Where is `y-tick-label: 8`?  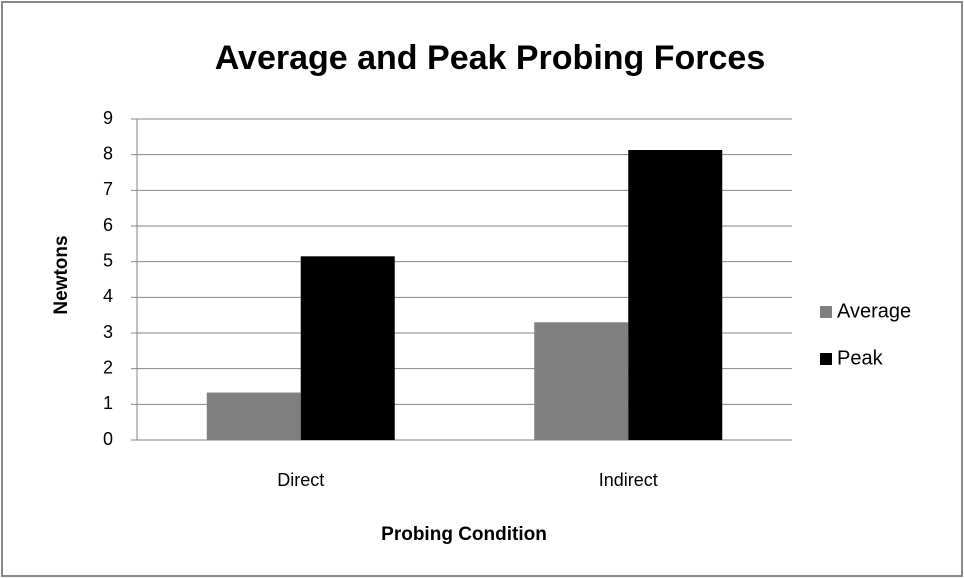 y-tick-label: 8 is located at coordinates (108, 153).